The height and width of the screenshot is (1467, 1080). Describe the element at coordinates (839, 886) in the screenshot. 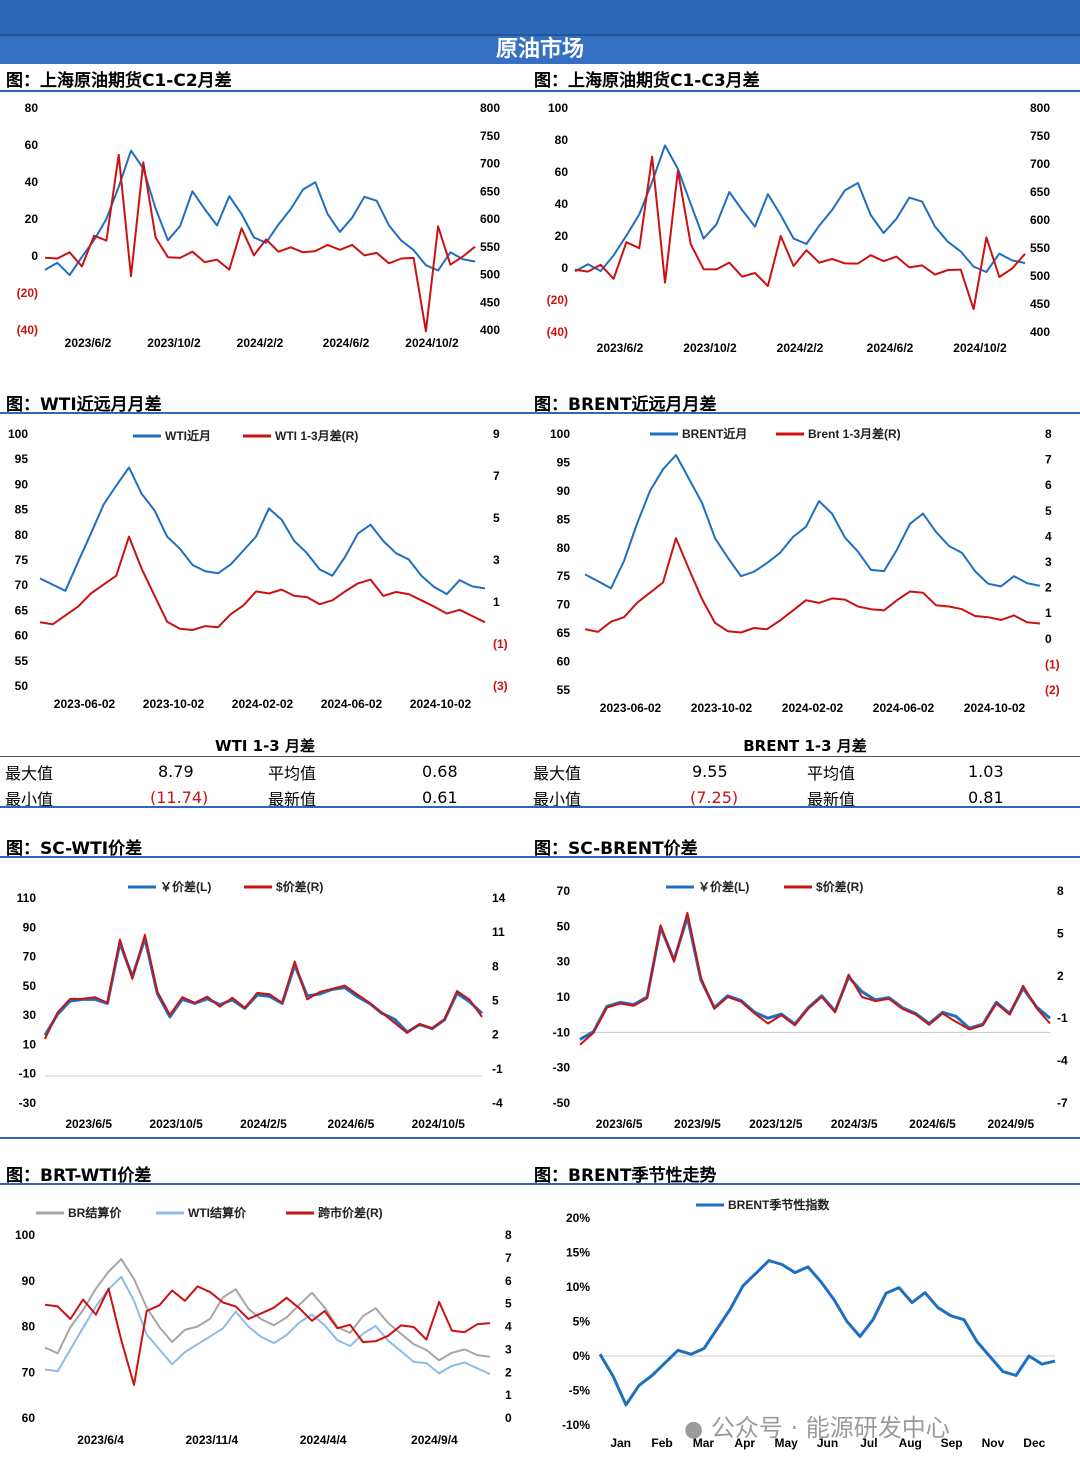

I see `legend-label: $价差(R)` at that location.